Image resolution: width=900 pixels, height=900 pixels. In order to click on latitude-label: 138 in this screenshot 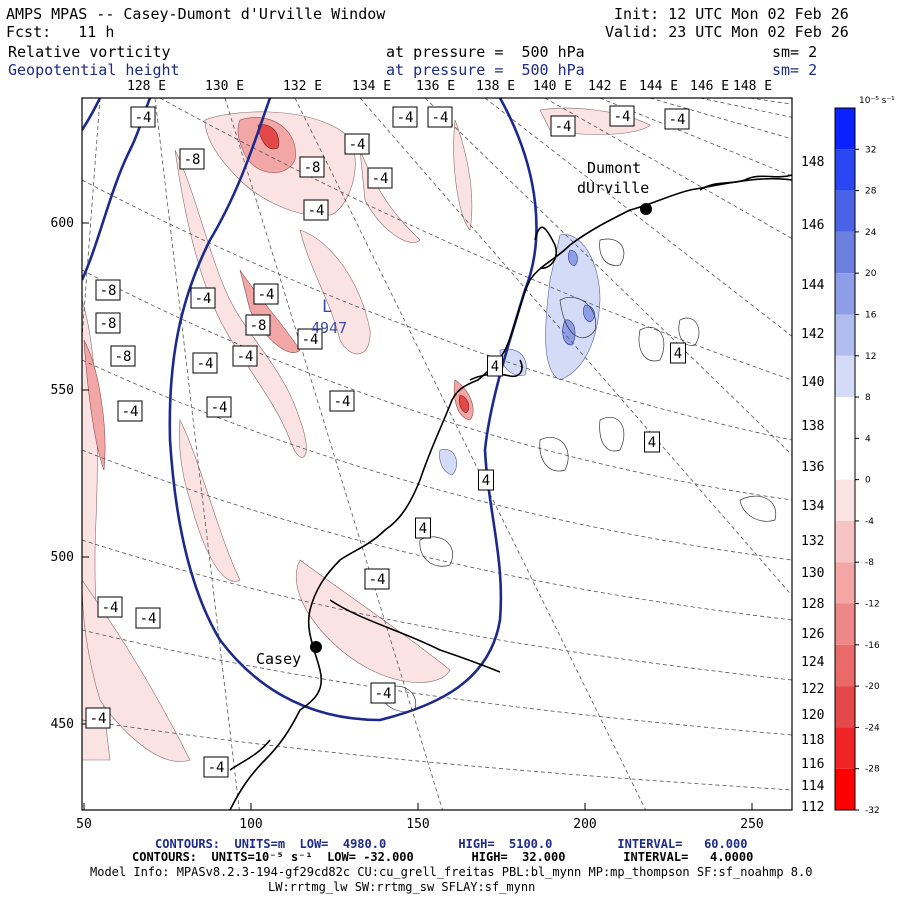, I will do `click(812, 426)`.